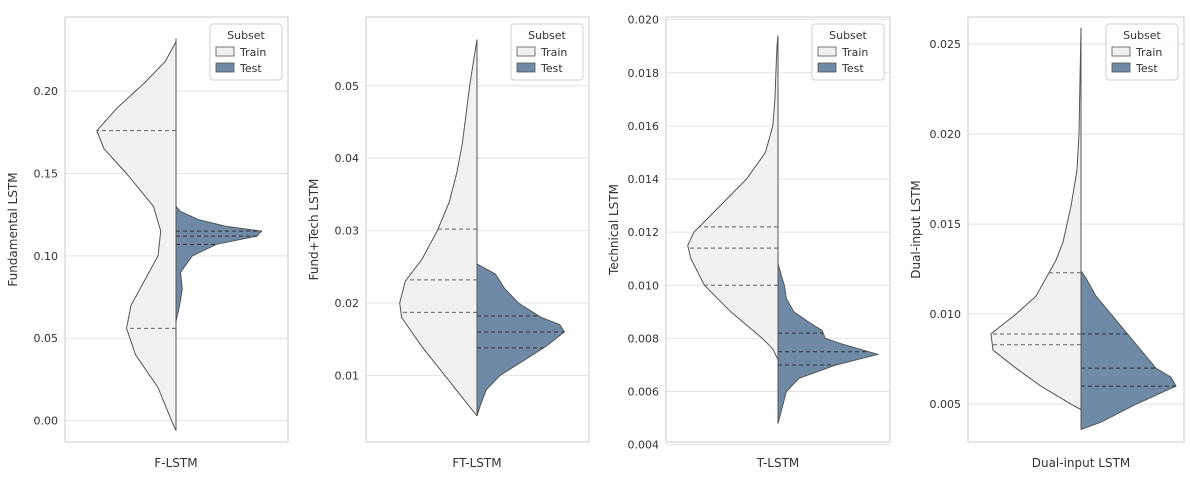 The width and height of the screenshot is (1190, 488). Describe the element at coordinates (13, 229) in the screenshot. I see `y-axis-label: Fundamental LSTM` at that location.